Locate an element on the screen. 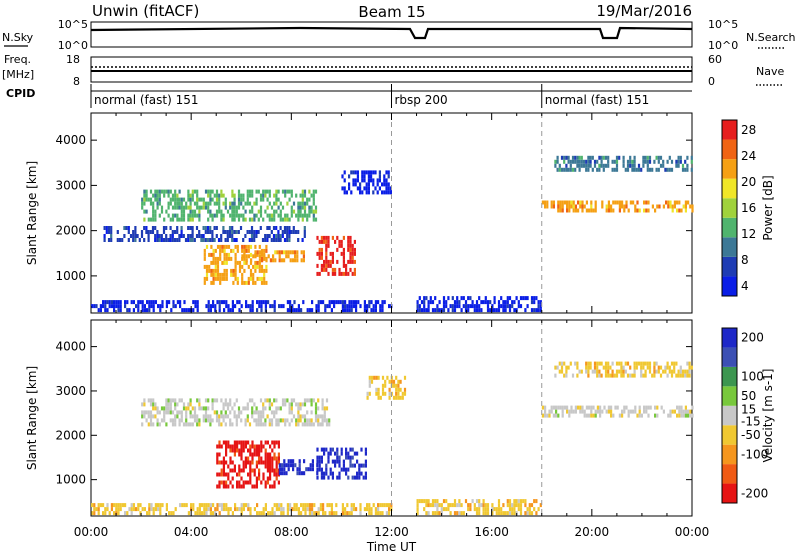 The width and height of the screenshot is (800, 554). nave-tick-top: 60 is located at coordinates (715, 59).